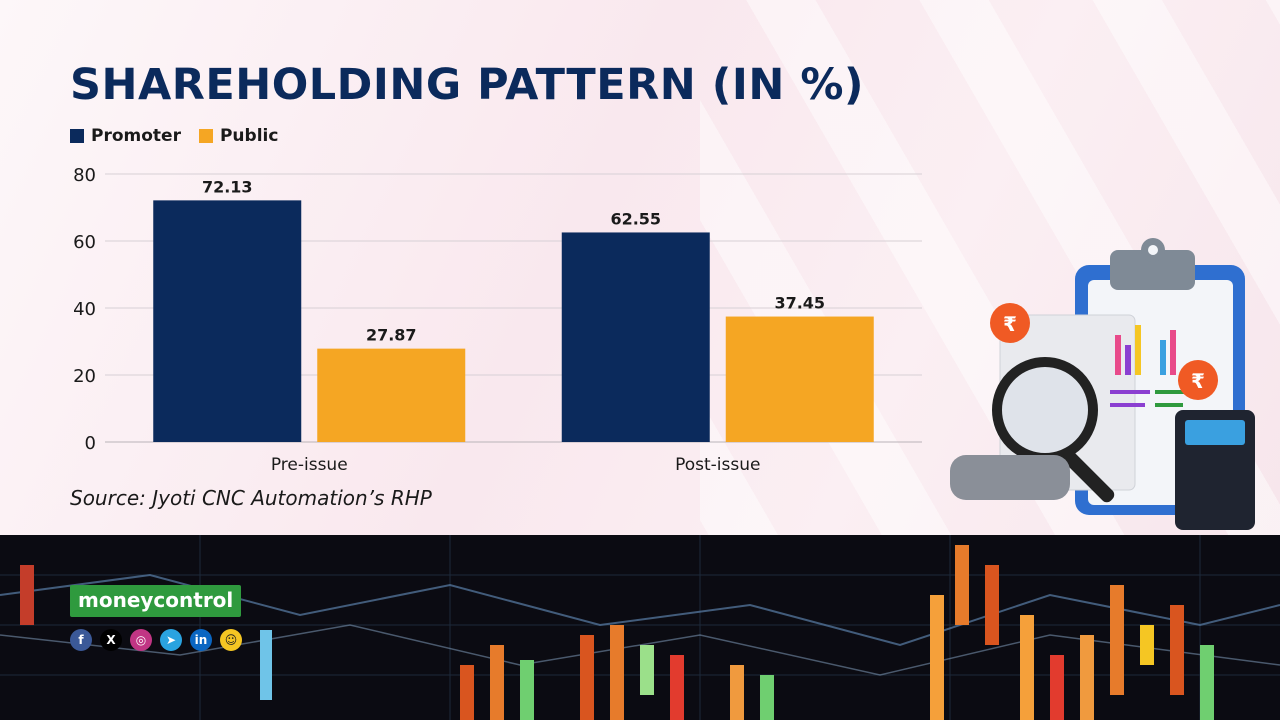  What do you see at coordinates (799, 303) in the screenshot?
I see `data-label: 37.45` at bounding box center [799, 303].